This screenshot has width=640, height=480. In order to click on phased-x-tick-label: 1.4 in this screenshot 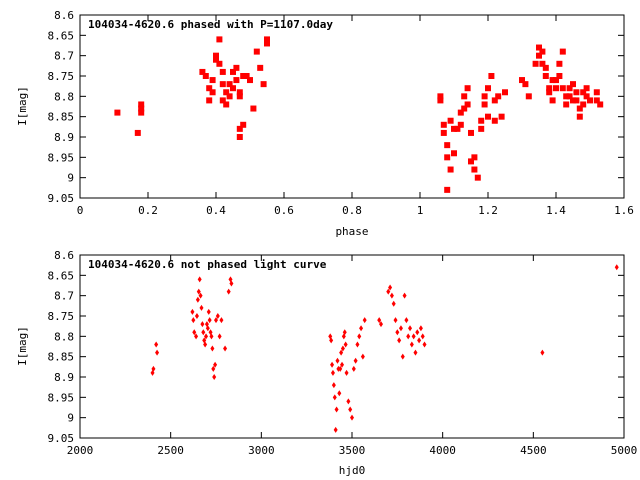, I will do `click(556, 210)`.